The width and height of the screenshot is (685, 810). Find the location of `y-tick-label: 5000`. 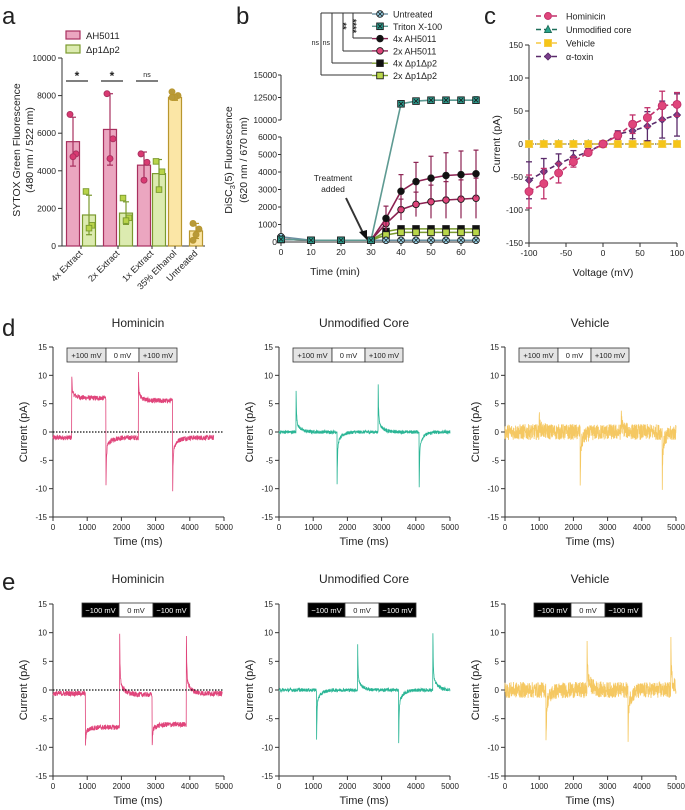

y-tick-label: 5000 is located at coordinates (267, 155).